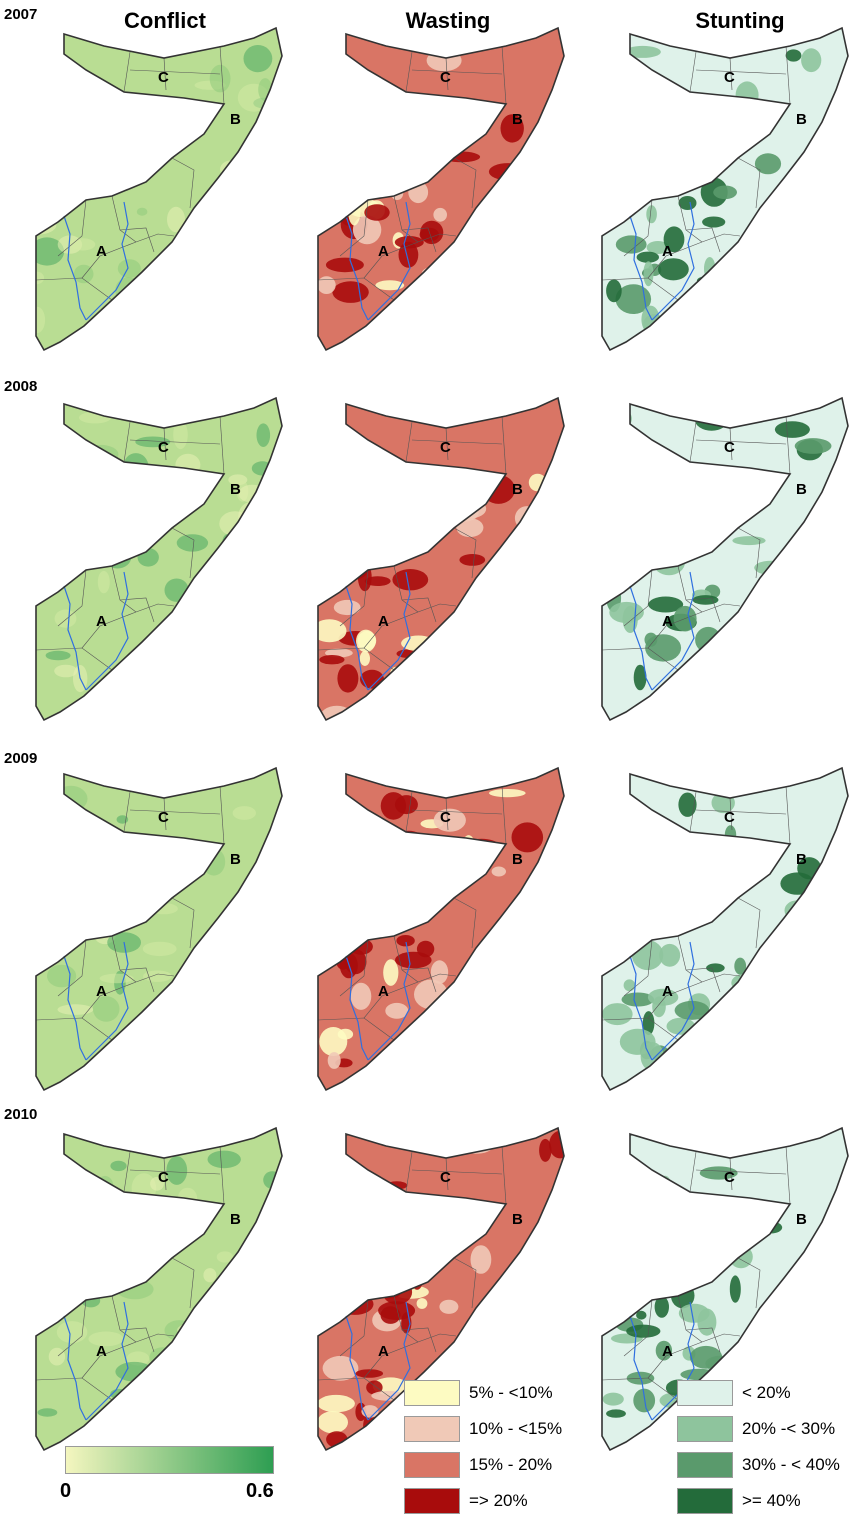 The height and width of the screenshot is (1517, 857). I want to click on conflict-map-2008: A B C, so click(159, 559).